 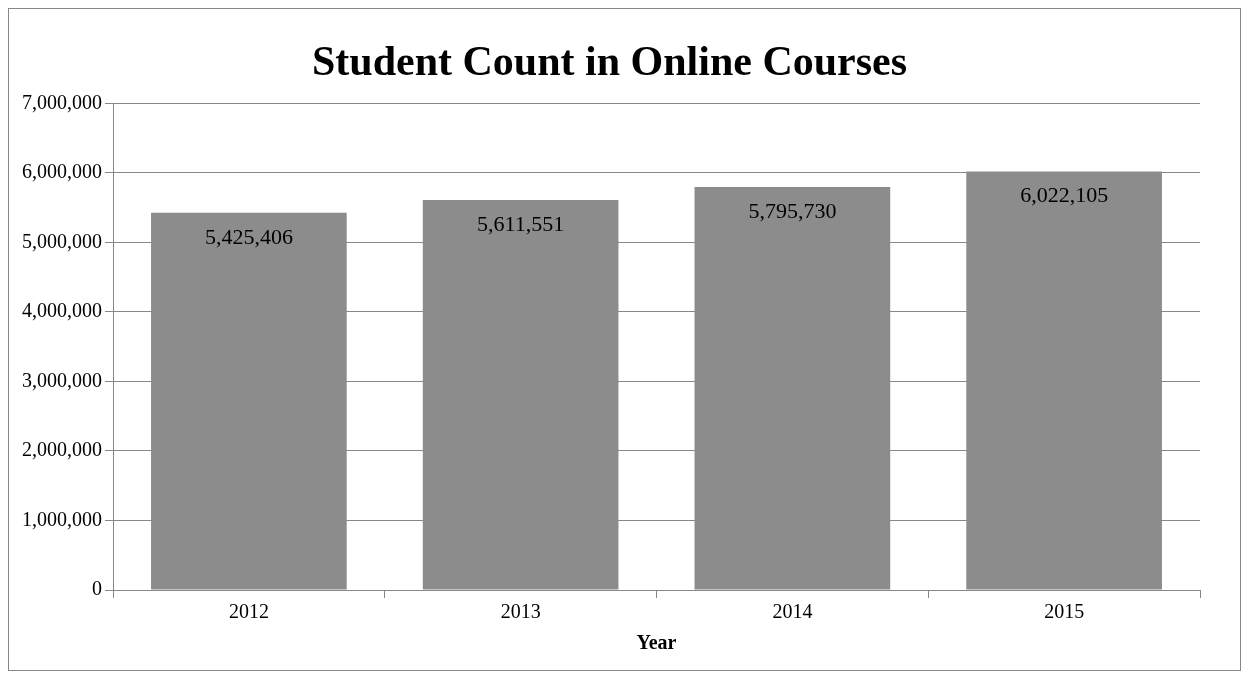 What do you see at coordinates (62, 171) in the screenshot?
I see `y-tick-label: 6,000,000` at bounding box center [62, 171].